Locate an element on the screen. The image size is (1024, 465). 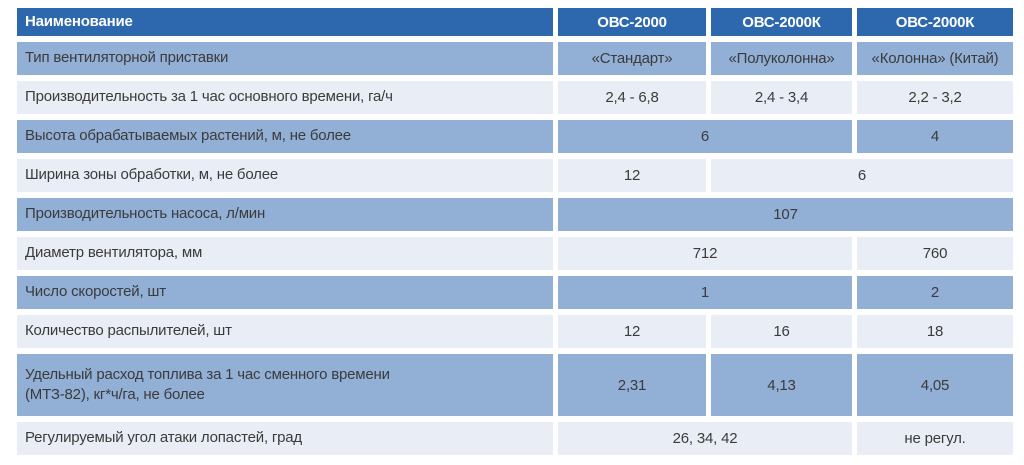
row-label: Тип вентиляторной приставки is located at coordinates (285, 58).